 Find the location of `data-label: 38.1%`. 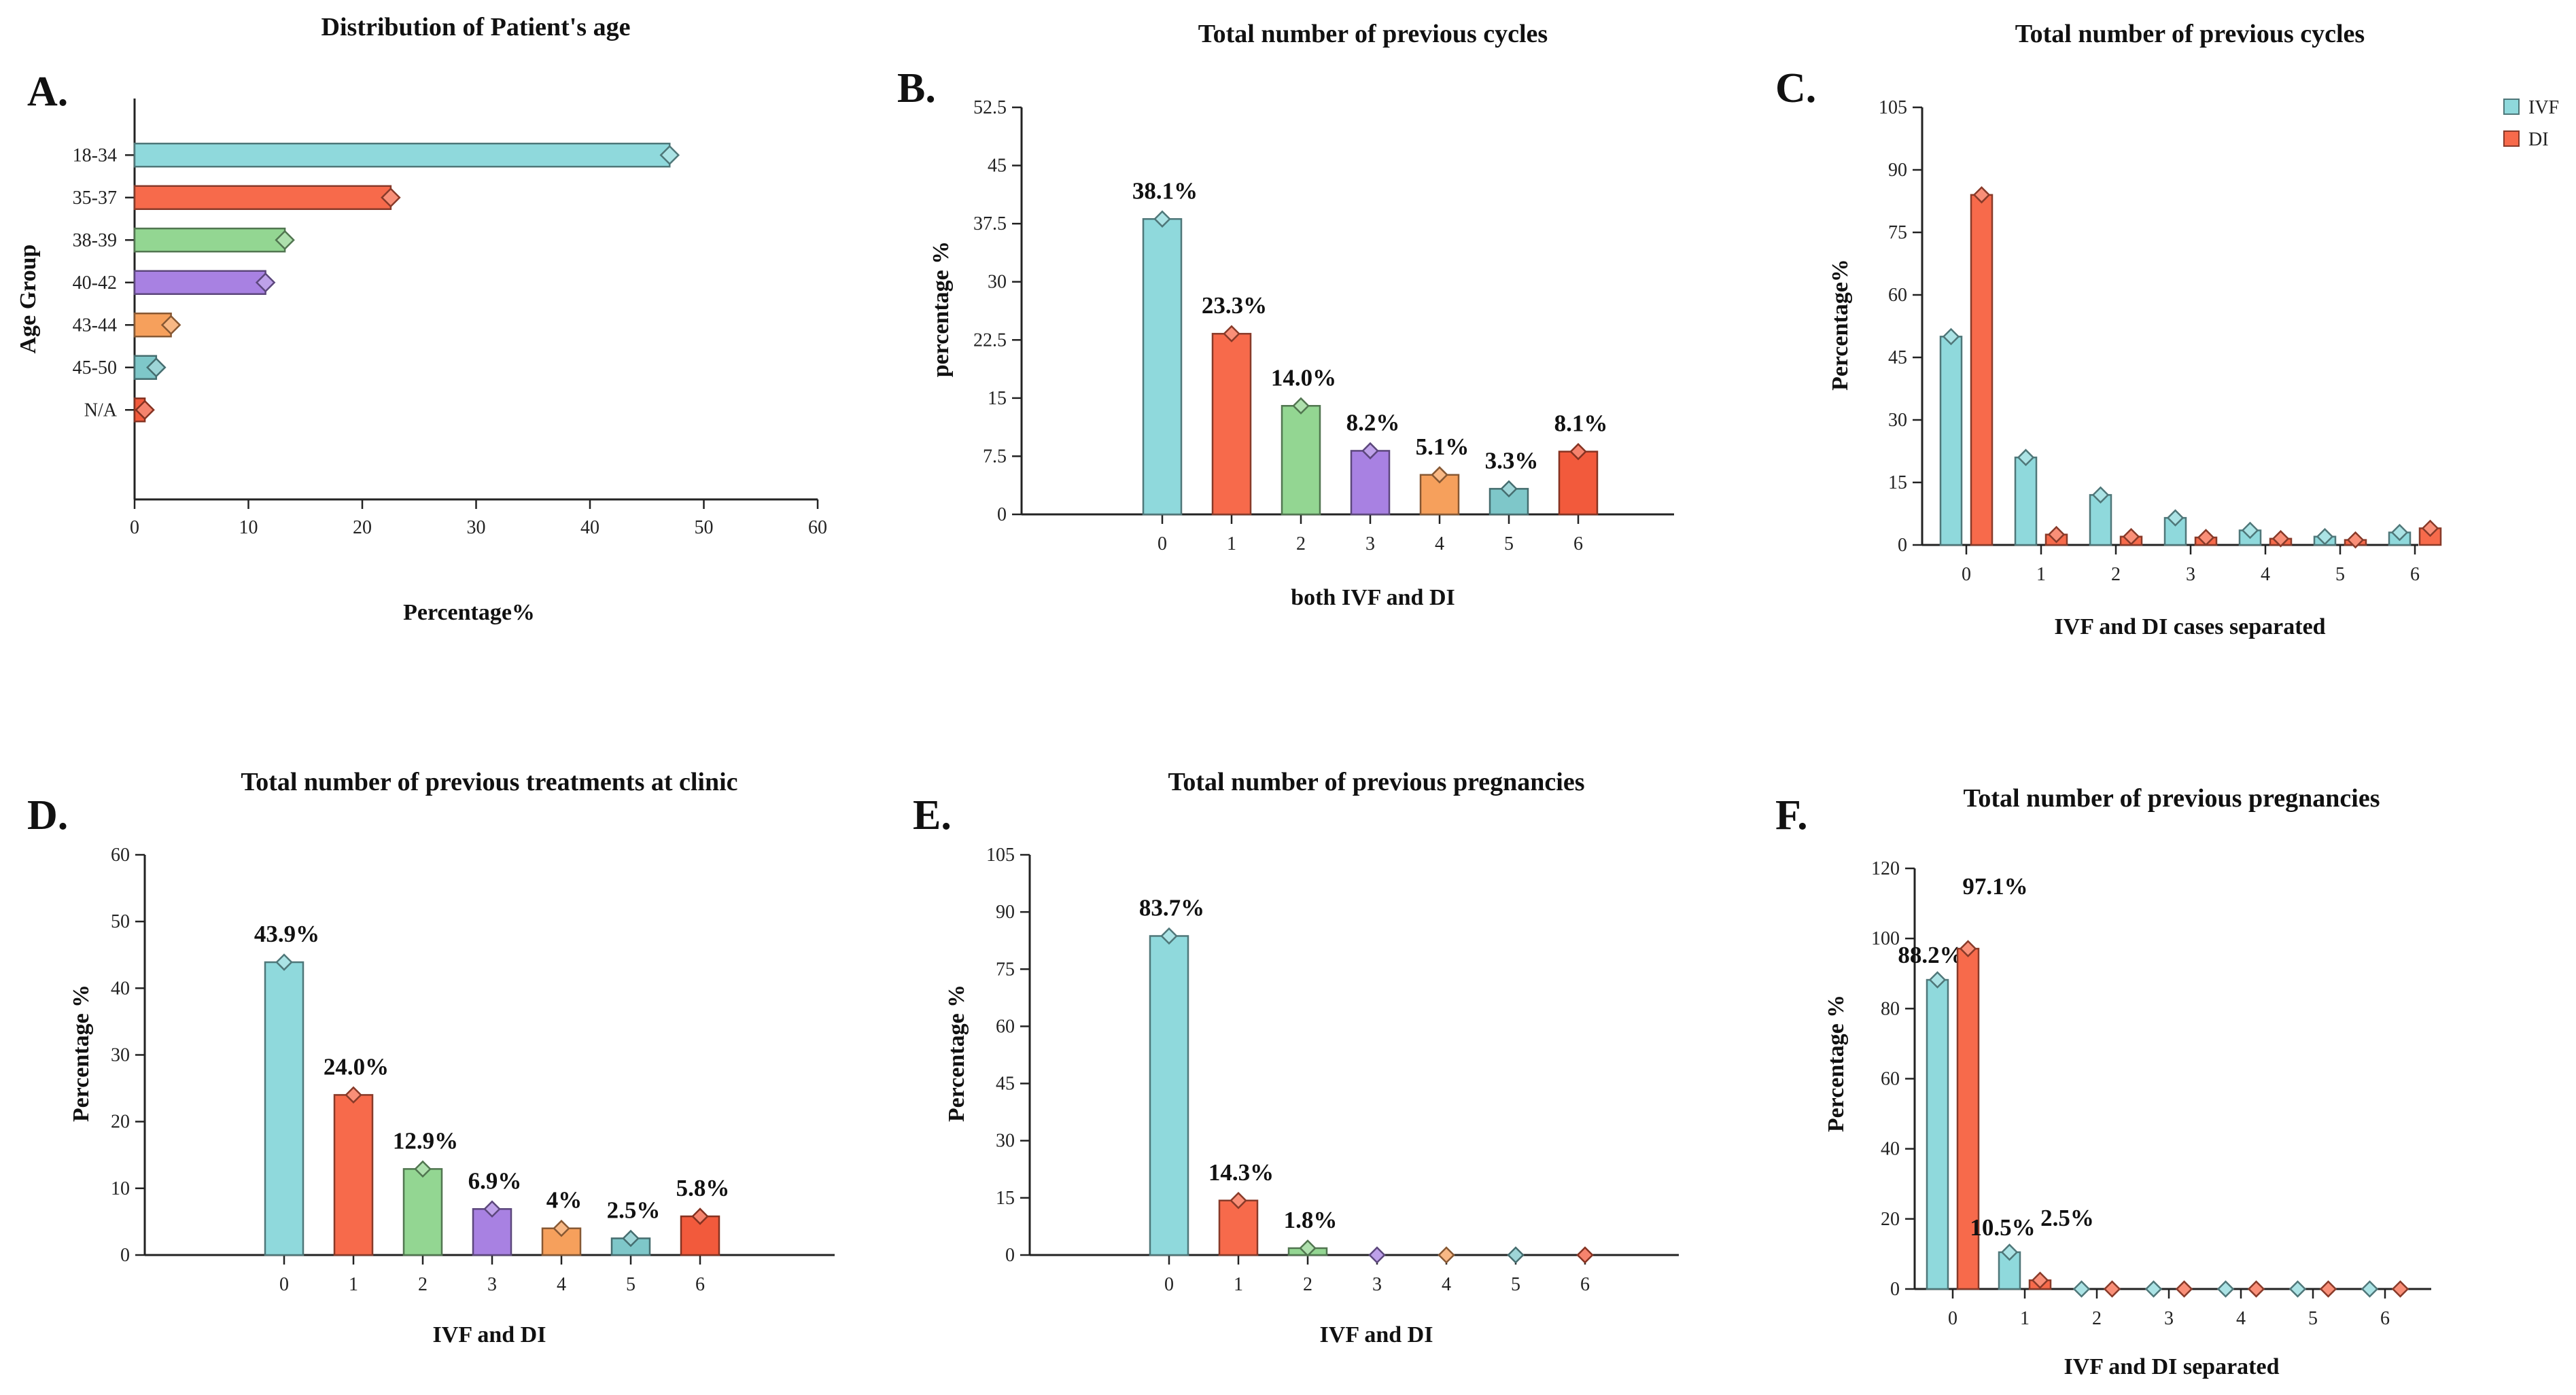

data-label: 38.1% is located at coordinates (1165, 190).